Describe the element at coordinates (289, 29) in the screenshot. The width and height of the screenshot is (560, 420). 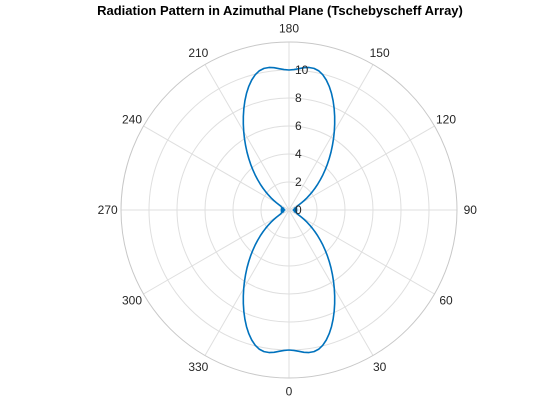
I see `theta-tick-label: 180` at that location.